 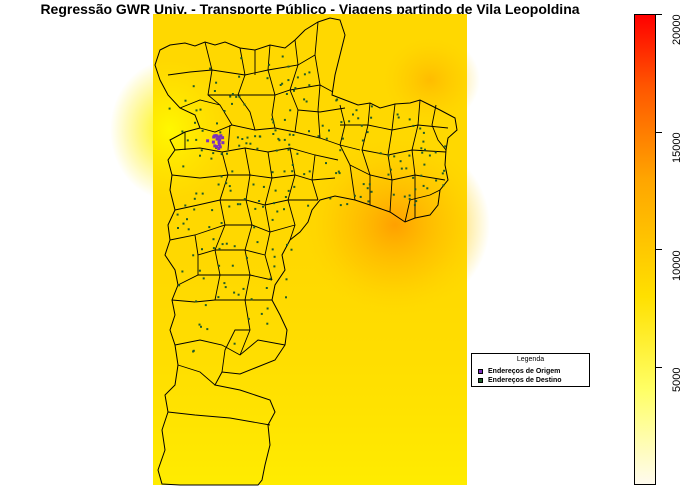 What do you see at coordinates (170, 130) in the screenshot?
I see `gwr-lightspot` at bounding box center [170, 130].